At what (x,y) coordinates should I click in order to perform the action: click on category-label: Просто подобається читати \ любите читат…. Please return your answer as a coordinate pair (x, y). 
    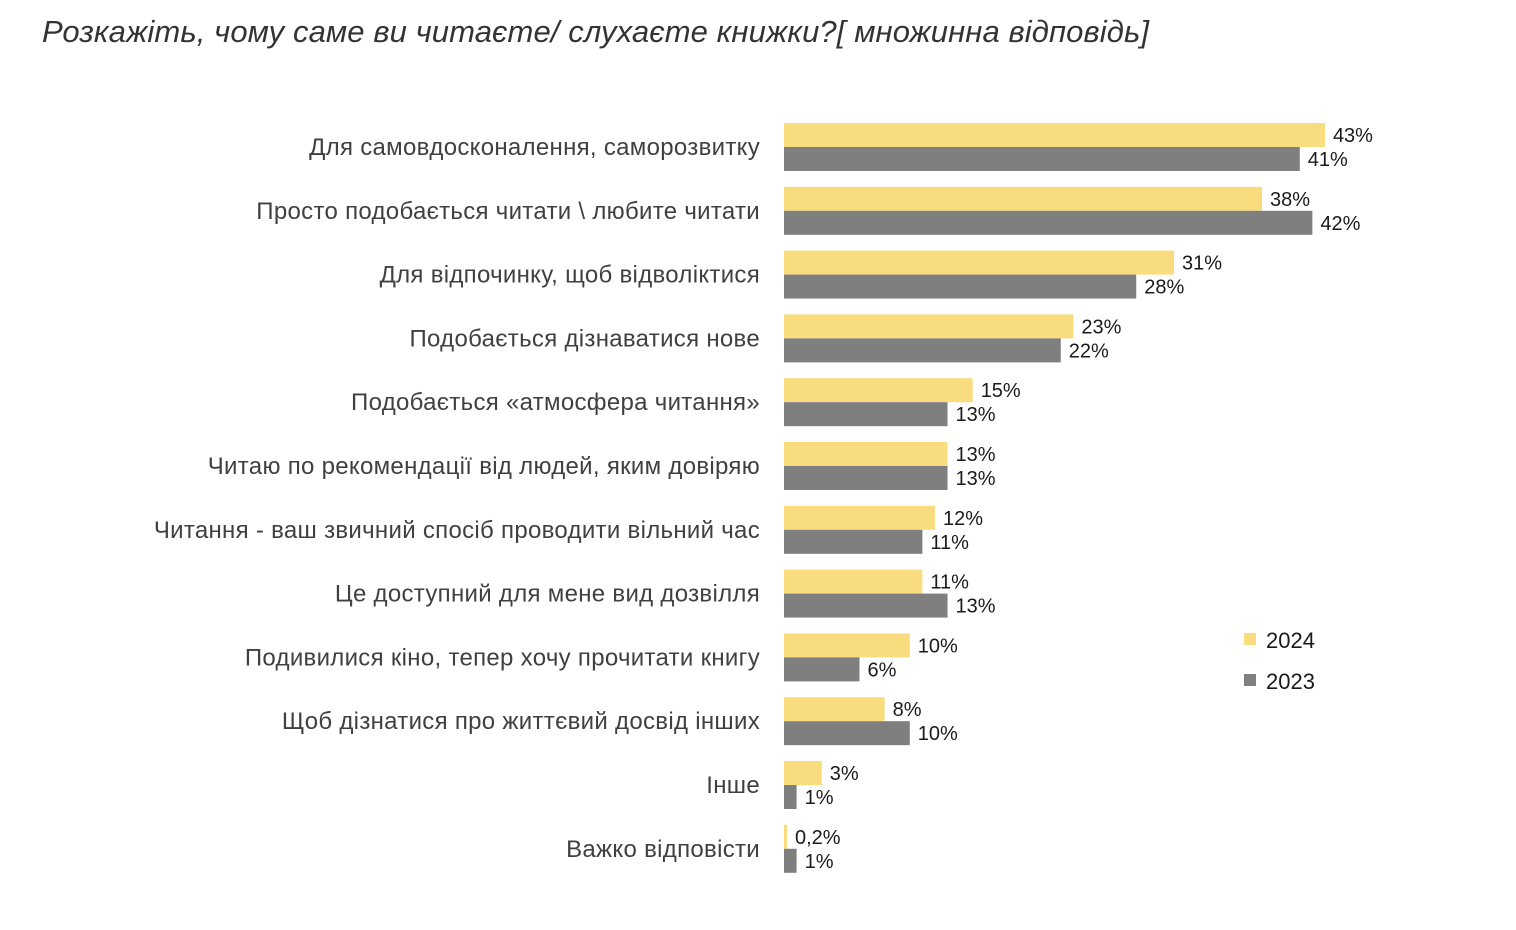
    Looking at the image, I should click on (508, 211).